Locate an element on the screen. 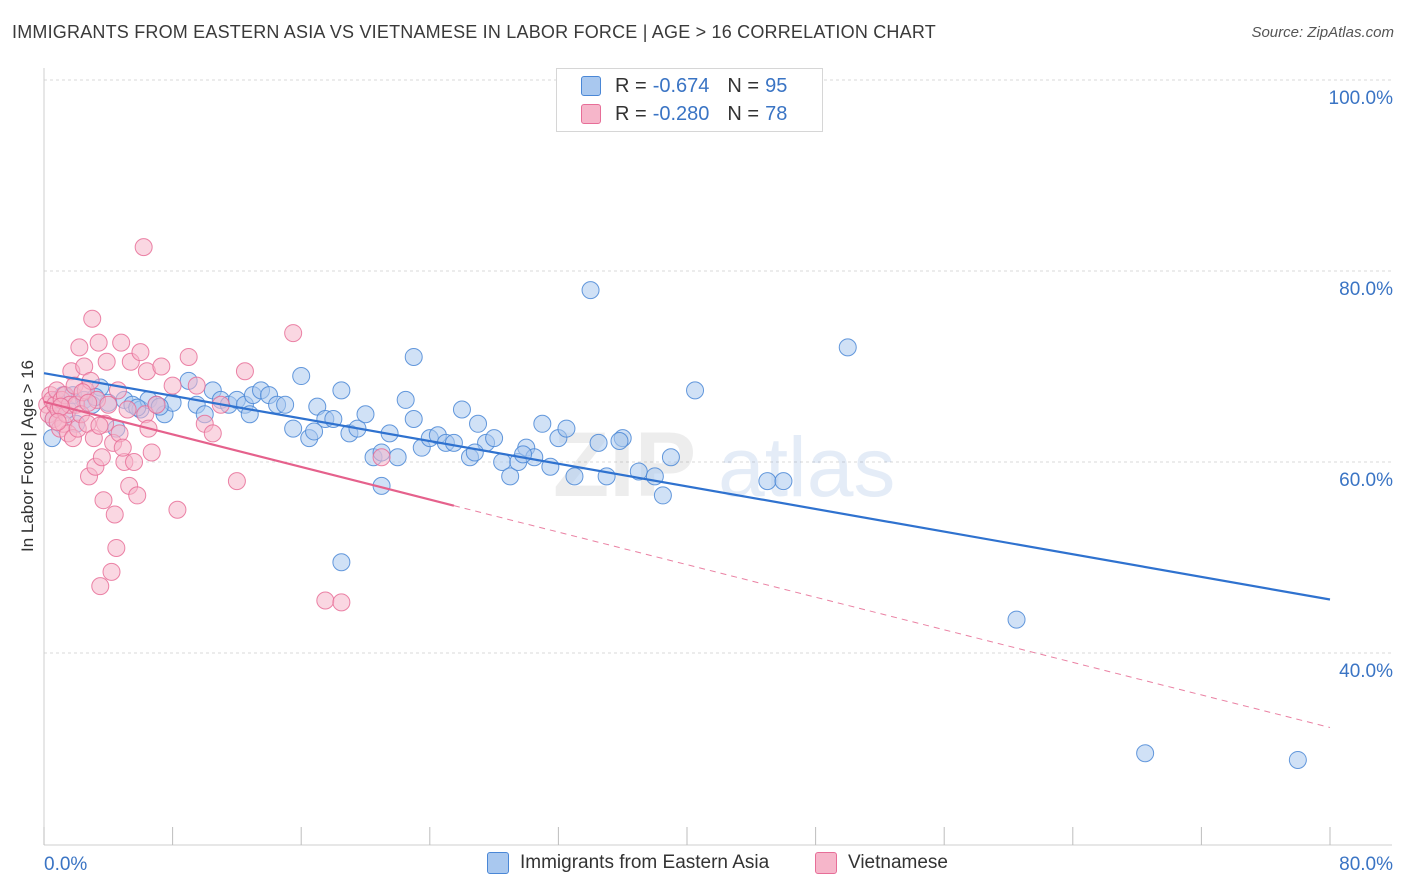 This screenshot has width=1406, height=892. chart-source: Source: ZipAtlas.com is located at coordinates (1322, 32).